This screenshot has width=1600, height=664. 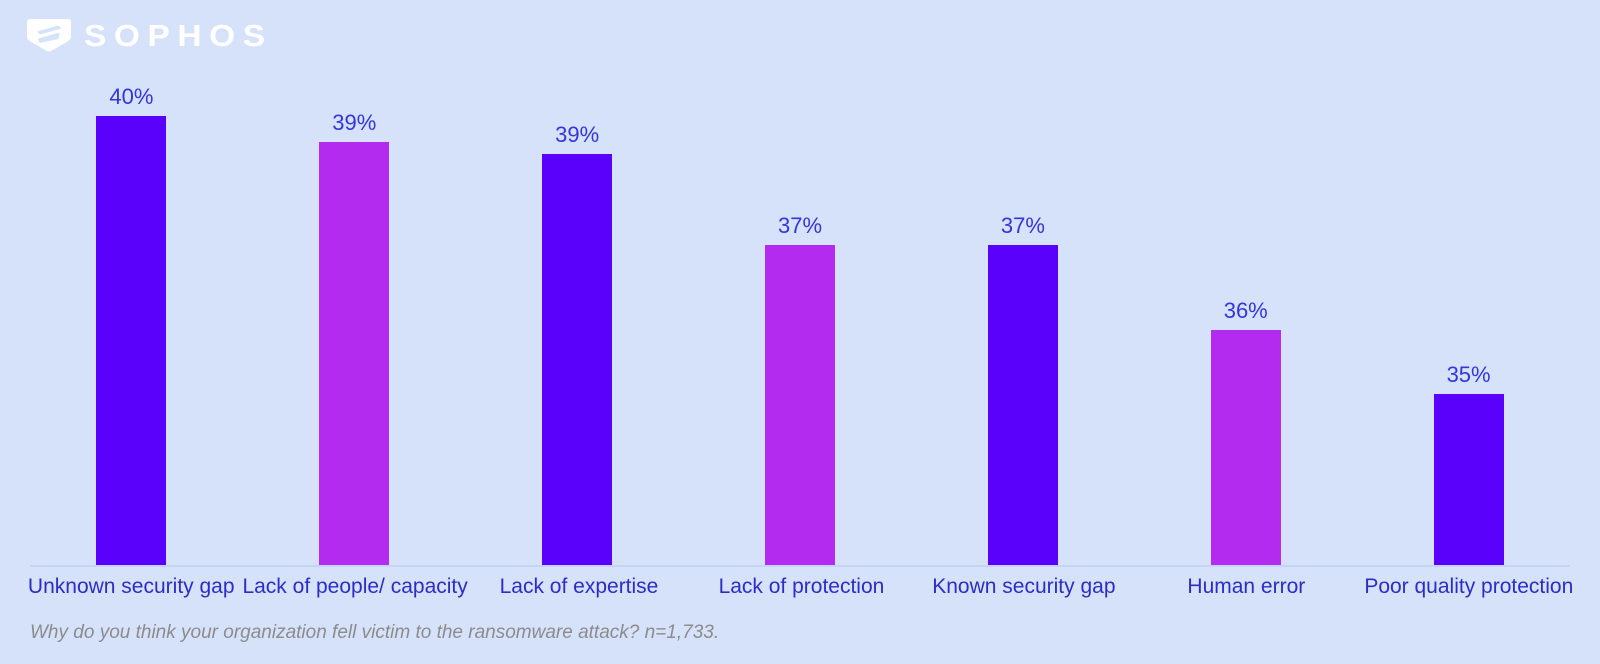 What do you see at coordinates (1024, 586) in the screenshot?
I see `category-label-known-security-gap: Known security gap` at bounding box center [1024, 586].